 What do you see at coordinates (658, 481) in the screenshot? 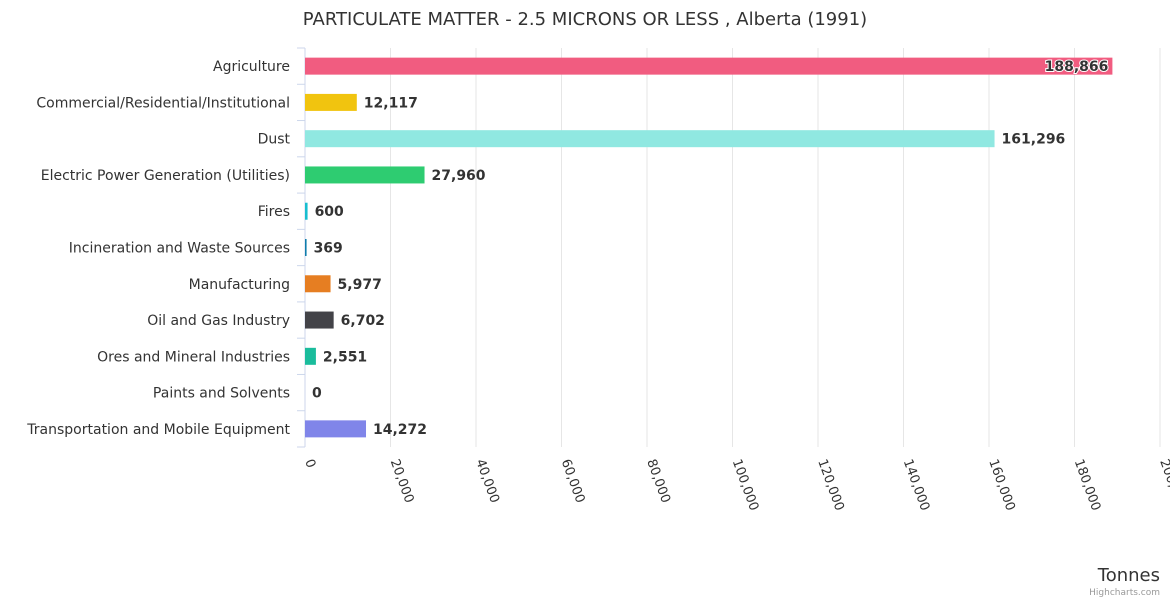
I see `x-tick-label: 80,000` at bounding box center [658, 481].